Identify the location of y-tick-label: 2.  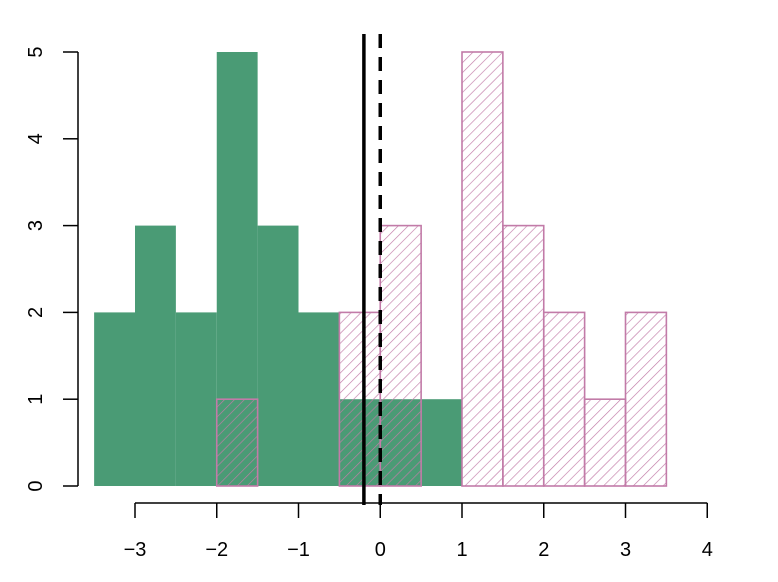
(36, 312).